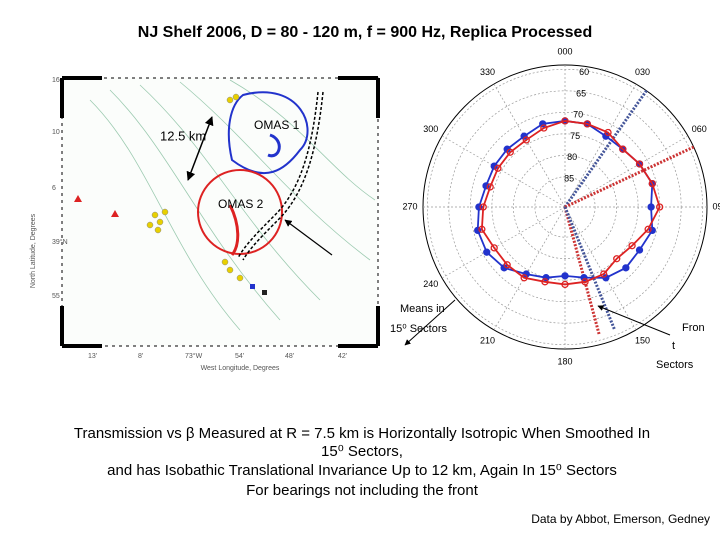 This screenshot has height=545, width=720. What do you see at coordinates (569, 179) in the screenshot?
I see `r-tick-label: 85` at bounding box center [569, 179].